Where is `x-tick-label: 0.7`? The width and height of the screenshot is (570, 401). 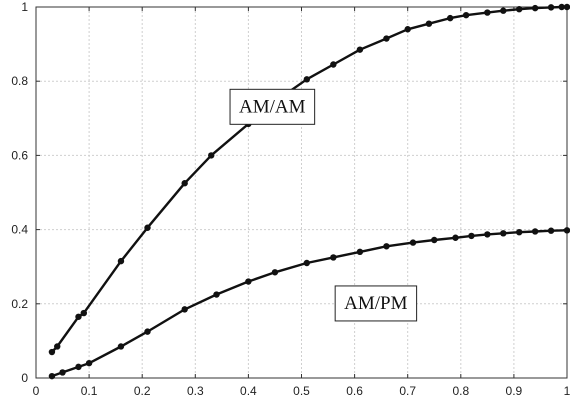
x-tick-label: 0.7 is located at coordinates (407, 391).